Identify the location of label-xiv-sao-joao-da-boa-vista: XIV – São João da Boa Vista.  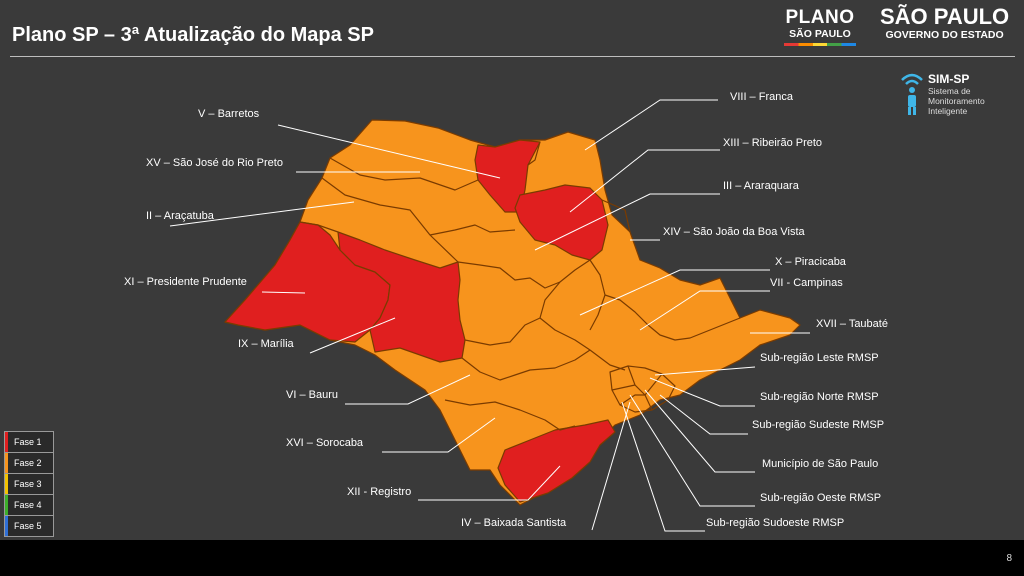
(734, 232).